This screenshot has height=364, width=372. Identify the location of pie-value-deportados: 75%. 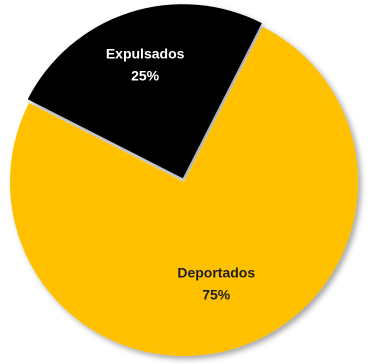
(216, 294).